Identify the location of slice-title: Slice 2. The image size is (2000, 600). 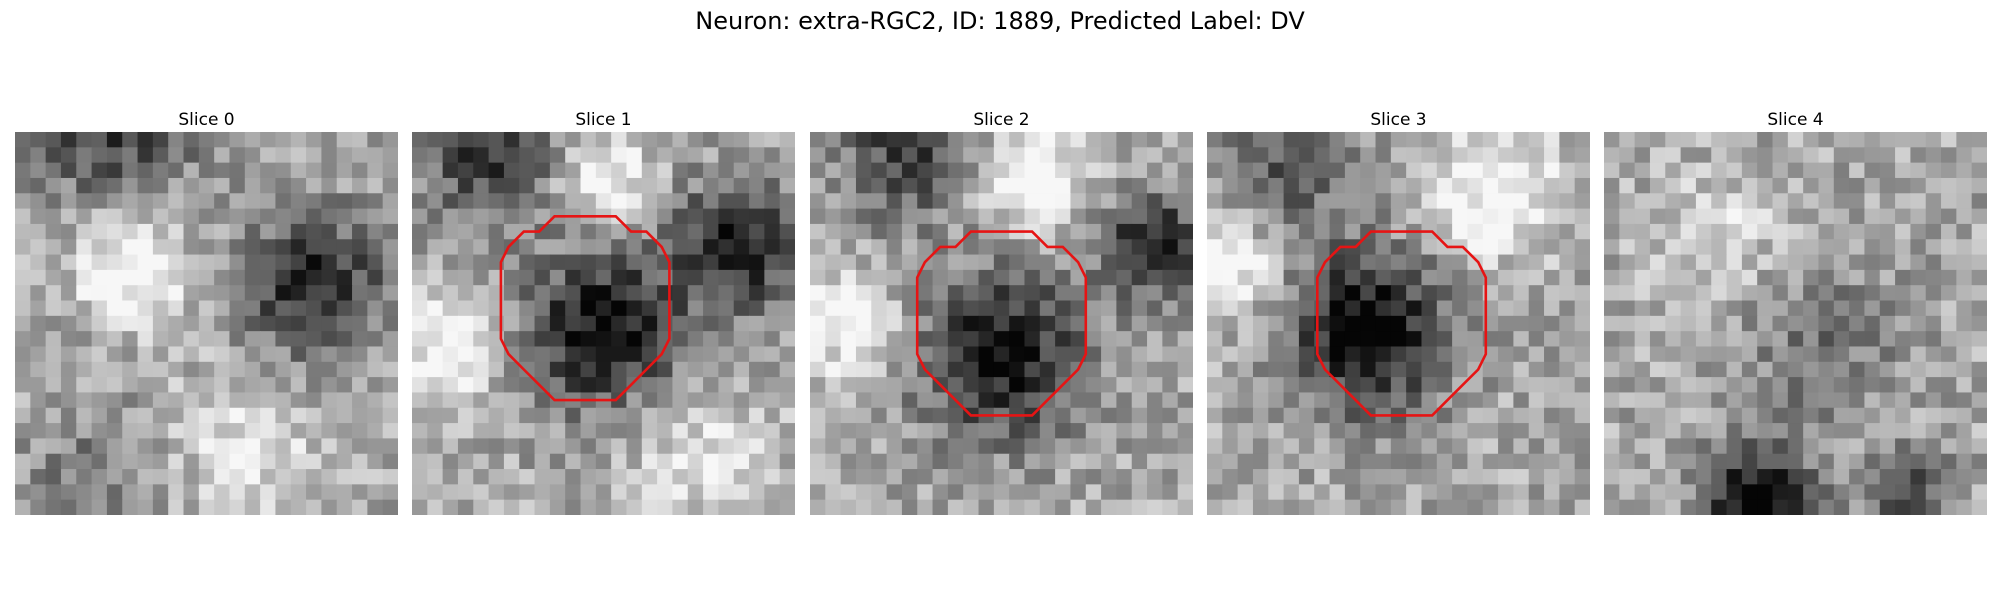
(1001, 120).